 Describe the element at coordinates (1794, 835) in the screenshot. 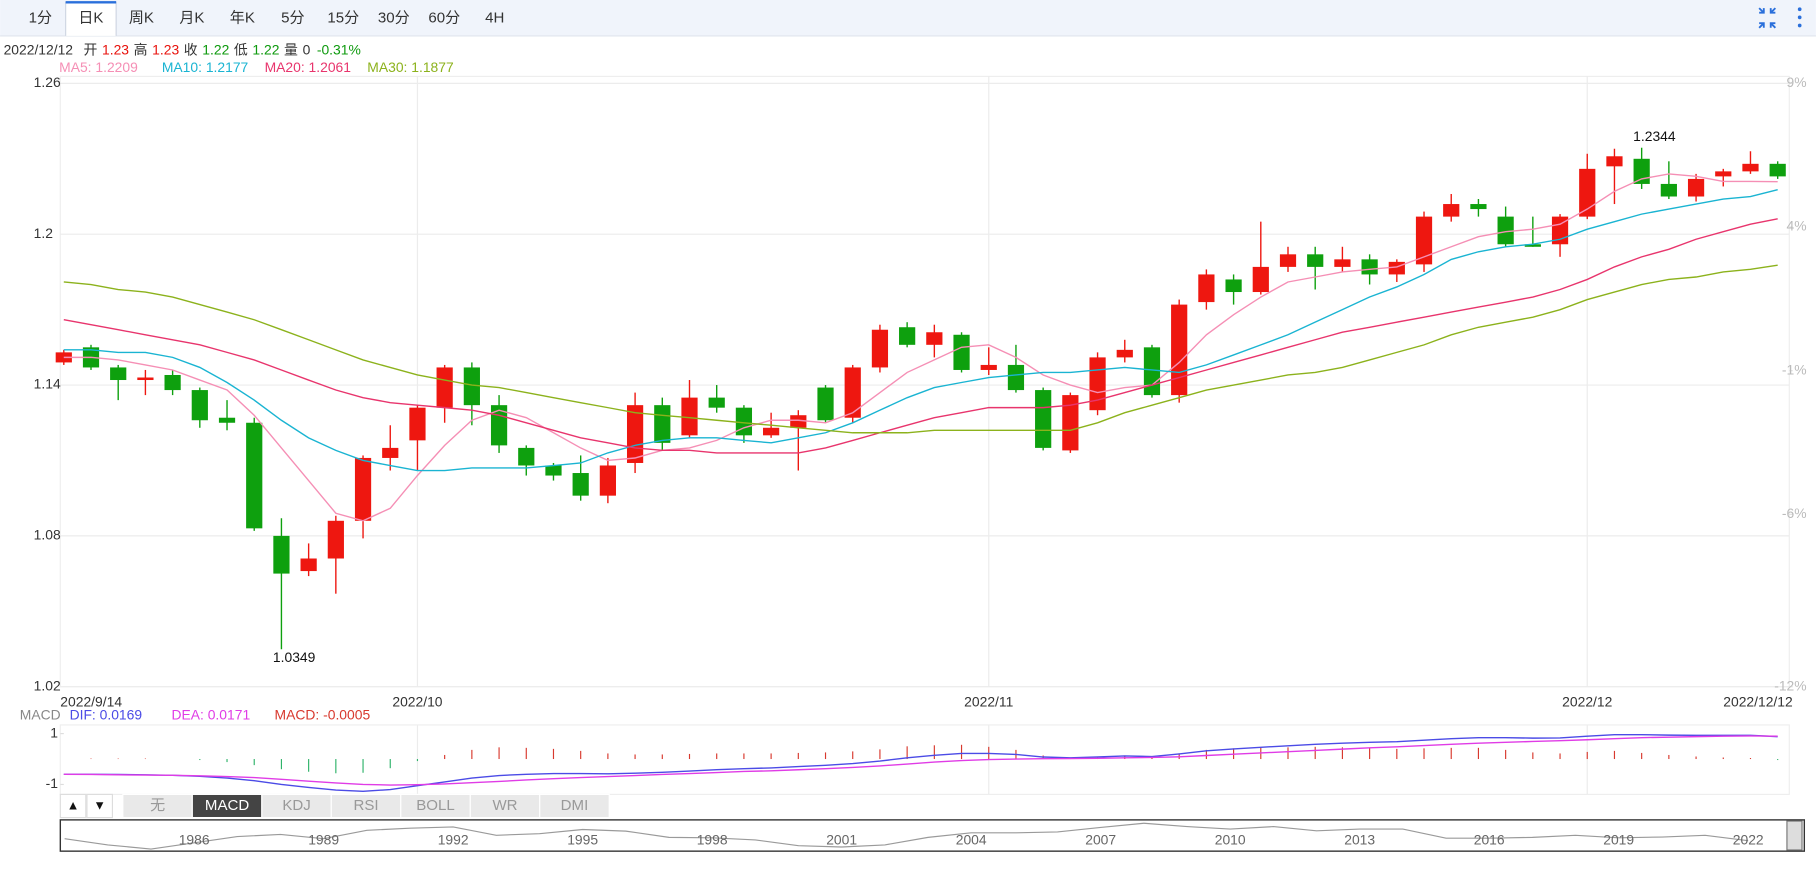

I see `navigator-handle` at that location.